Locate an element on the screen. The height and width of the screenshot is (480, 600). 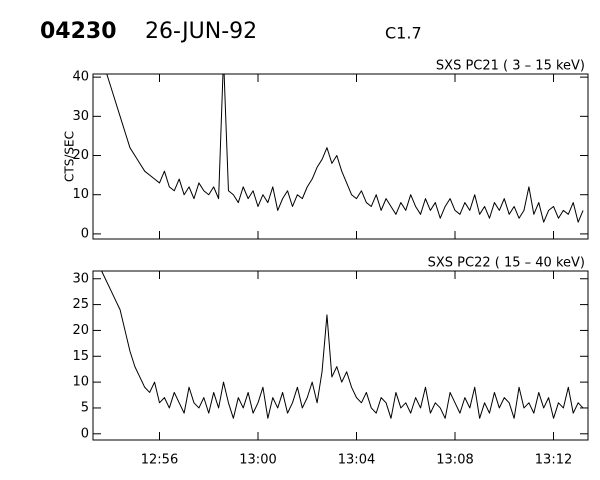
panel-title: SXS PC22 ( 15 – 40 keV) is located at coordinates (506, 263).